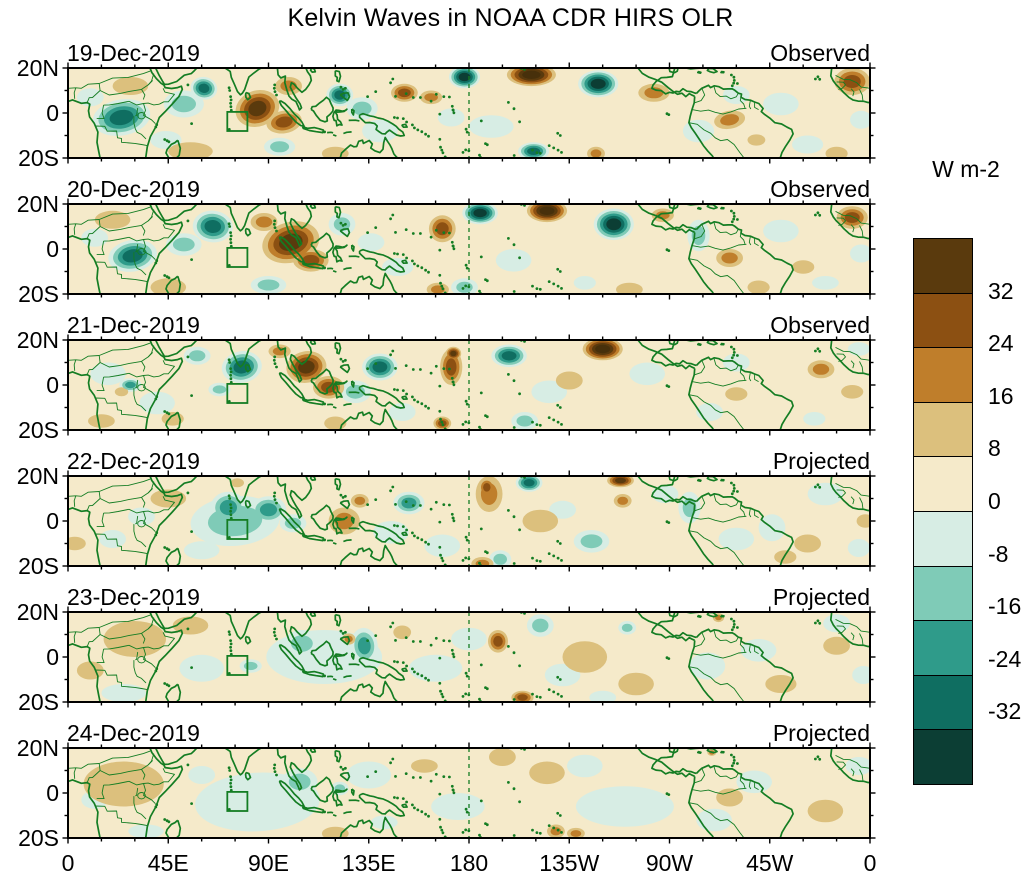 The width and height of the screenshot is (1021, 888). What do you see at coordinates (368, 863) in the screenshot?
I see `x-axis-label: 135E` at bounding box center [368, 863].